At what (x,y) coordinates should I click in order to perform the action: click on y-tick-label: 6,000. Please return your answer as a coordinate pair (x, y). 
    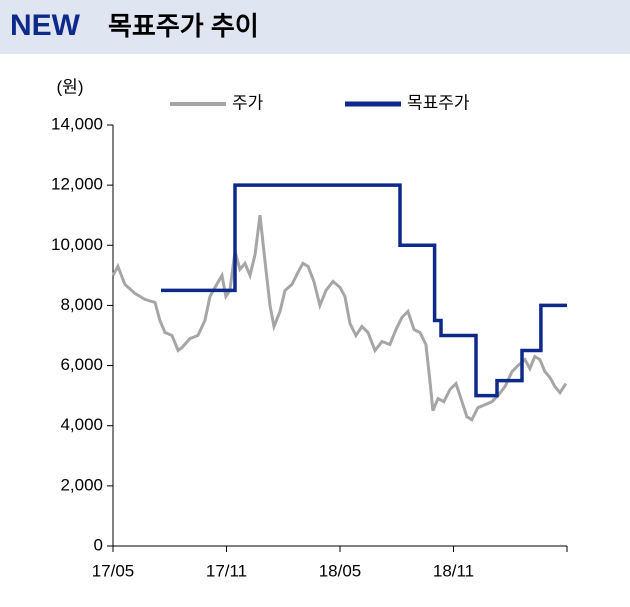
    Looking at the image, I should click on (81, 364).